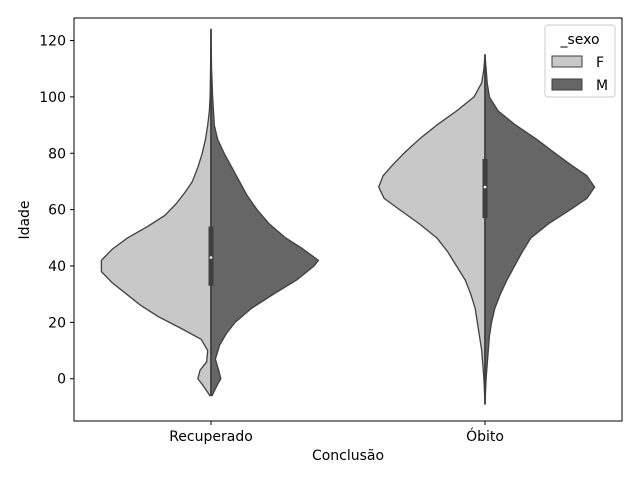 The width and height of the screenshot is (640, 480). What do you see at coordinates (567, 84) in the screenshot?
I see `legend-swatch-M` at bounding box center [567, 84].